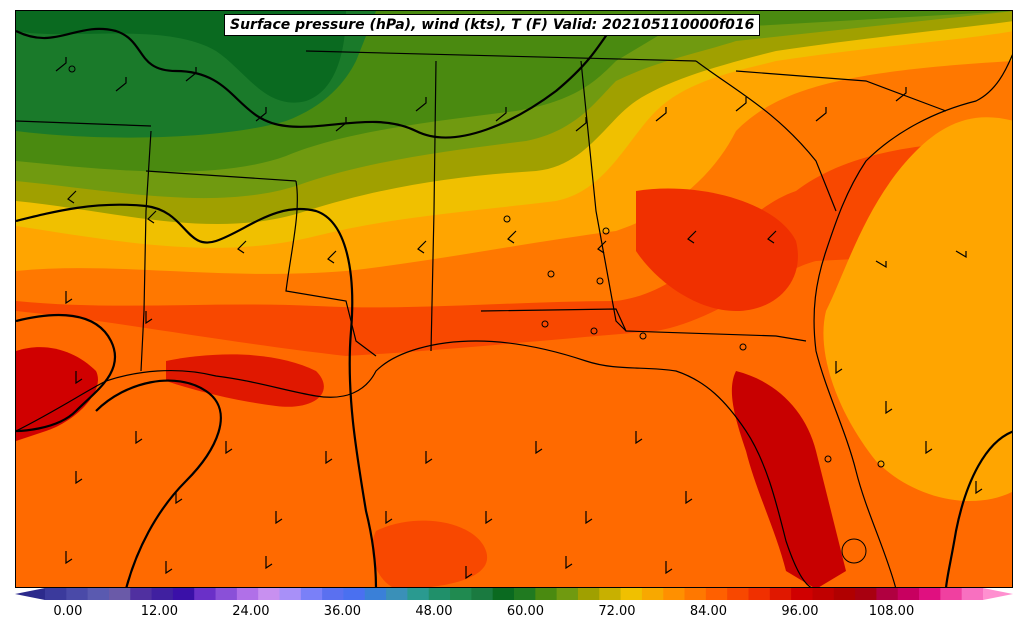 This screenshot has width=1022, height=633. Describe the element at coordinates (434, 611) in the screenshot. I see `colorbar-tick-label: 48.00` at that location.